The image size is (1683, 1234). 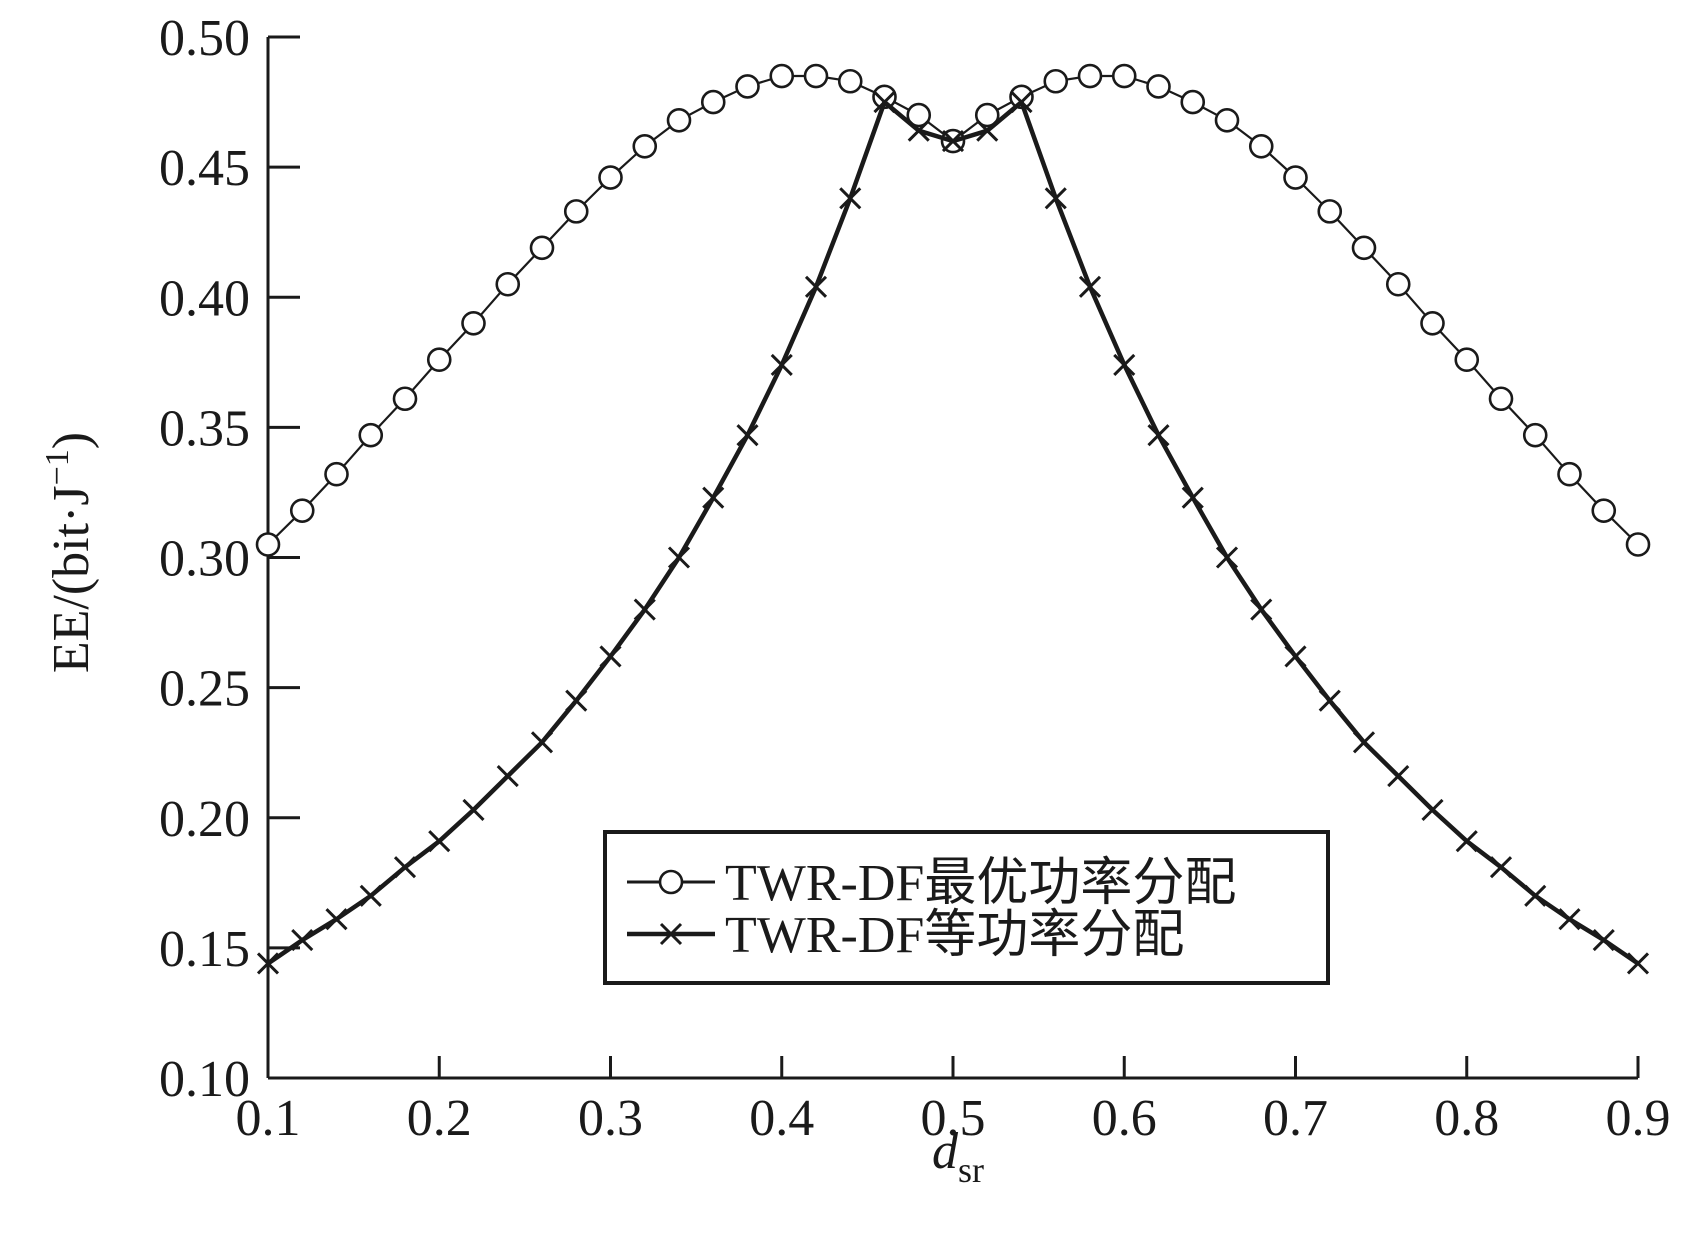 I want to click on legend-marker-x, so click(x=671, y=934).